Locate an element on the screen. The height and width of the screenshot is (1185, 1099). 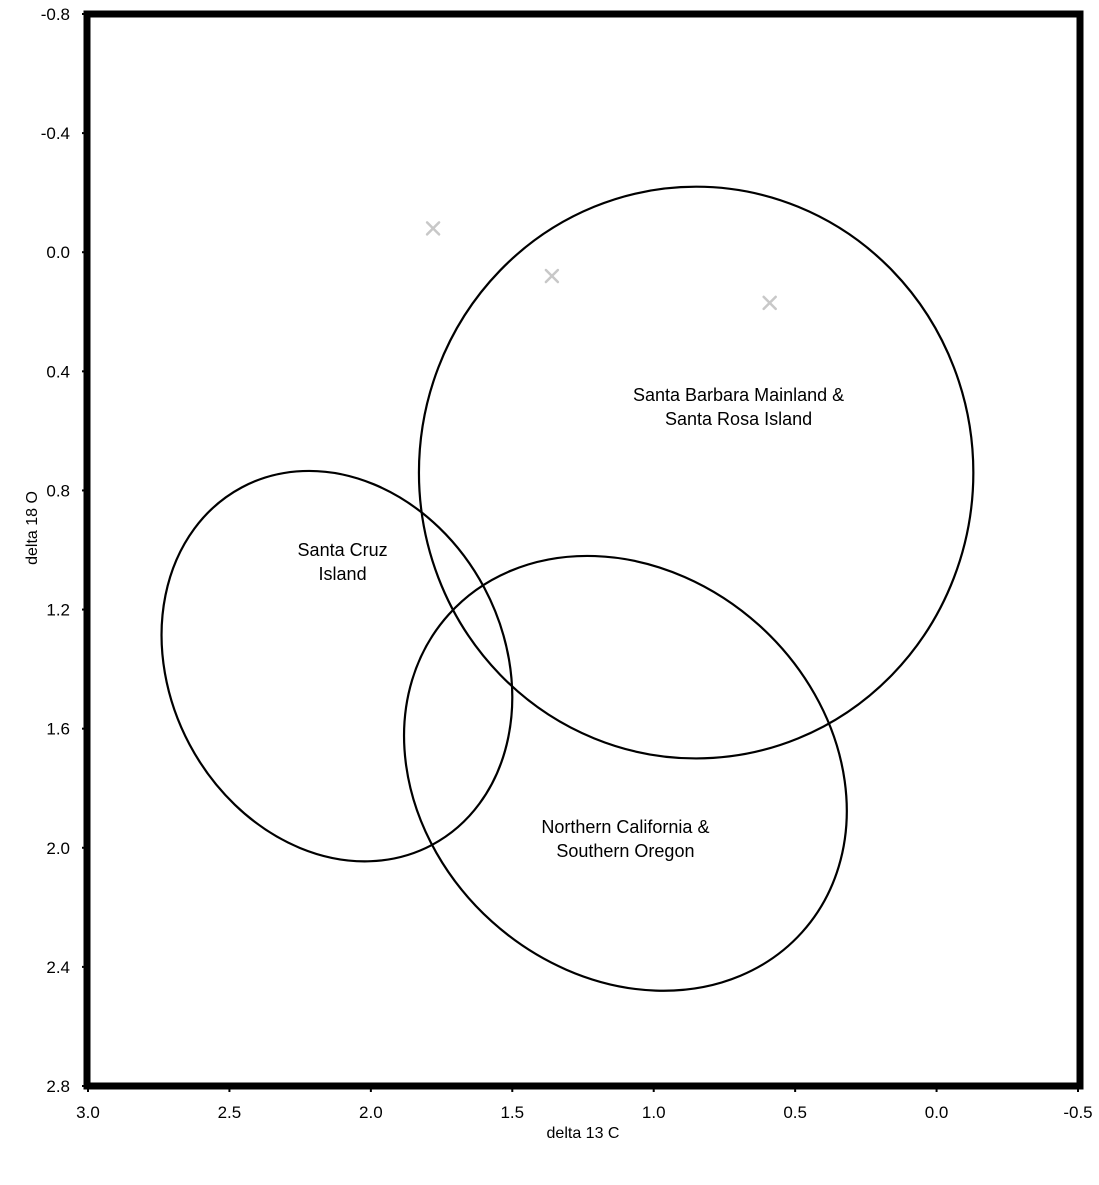
region-label-1: Santa Cruz Island is located at coordinates (343, 562).